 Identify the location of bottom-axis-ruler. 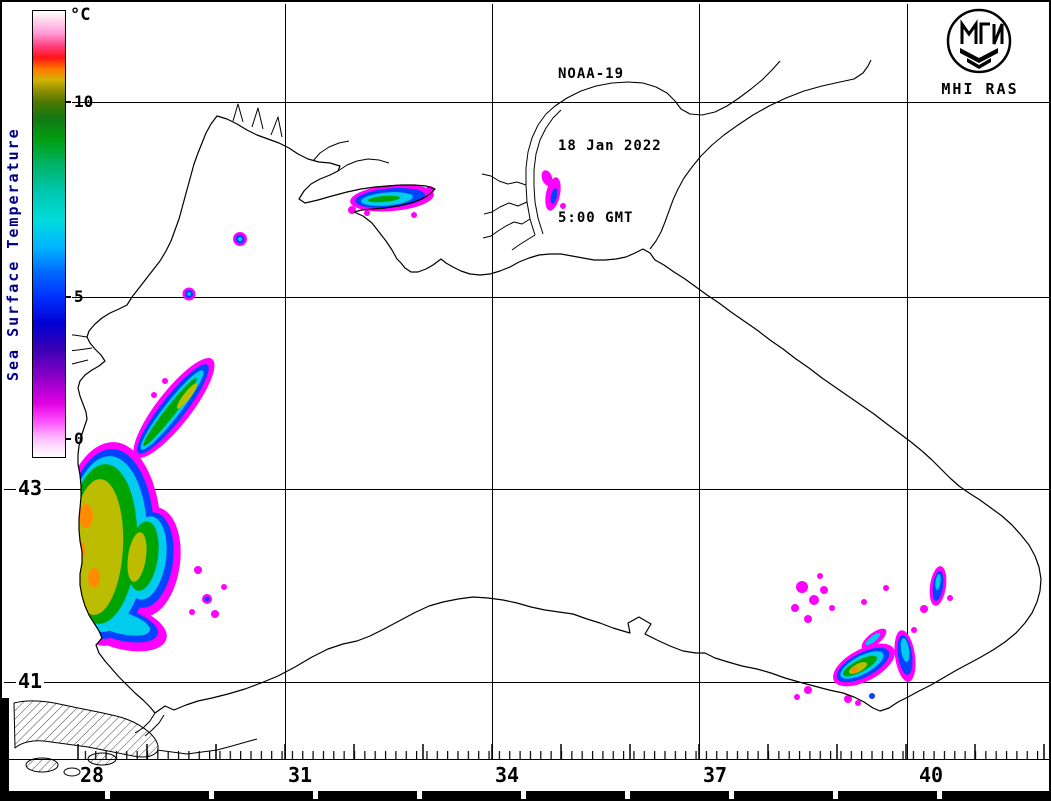
(526, 752).